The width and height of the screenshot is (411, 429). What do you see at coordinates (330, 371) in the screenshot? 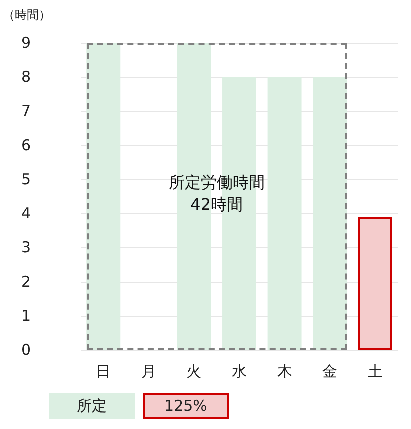
I see `x-tick-label: 金` at bounding box center [330, 371].